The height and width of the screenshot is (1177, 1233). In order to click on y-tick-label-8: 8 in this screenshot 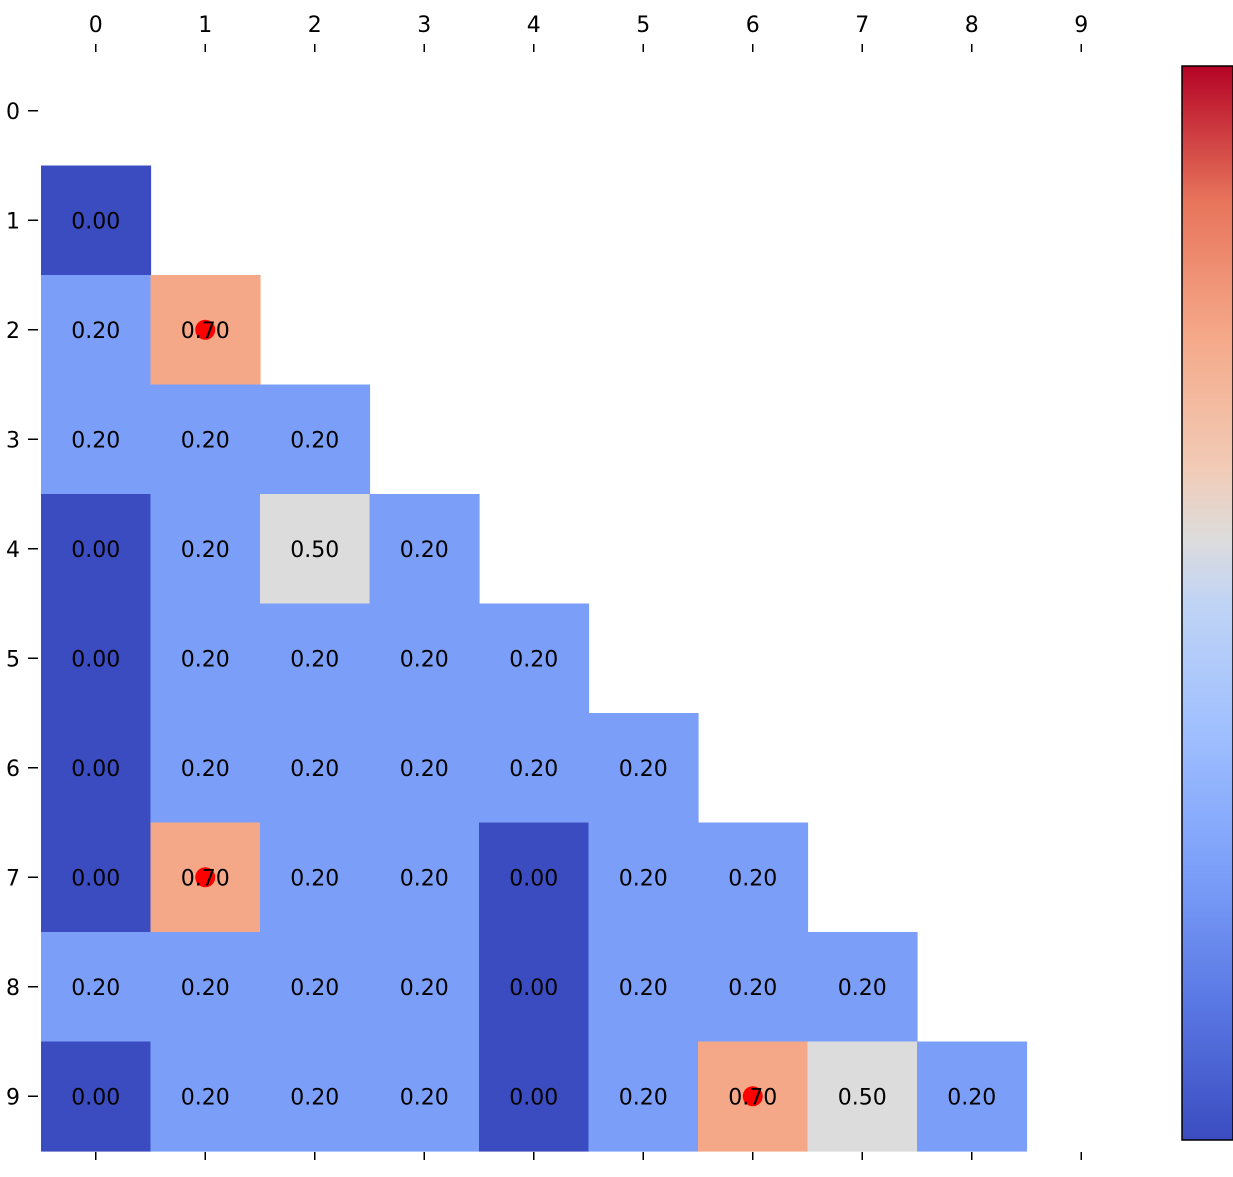, I will do `click(13, 988)`.